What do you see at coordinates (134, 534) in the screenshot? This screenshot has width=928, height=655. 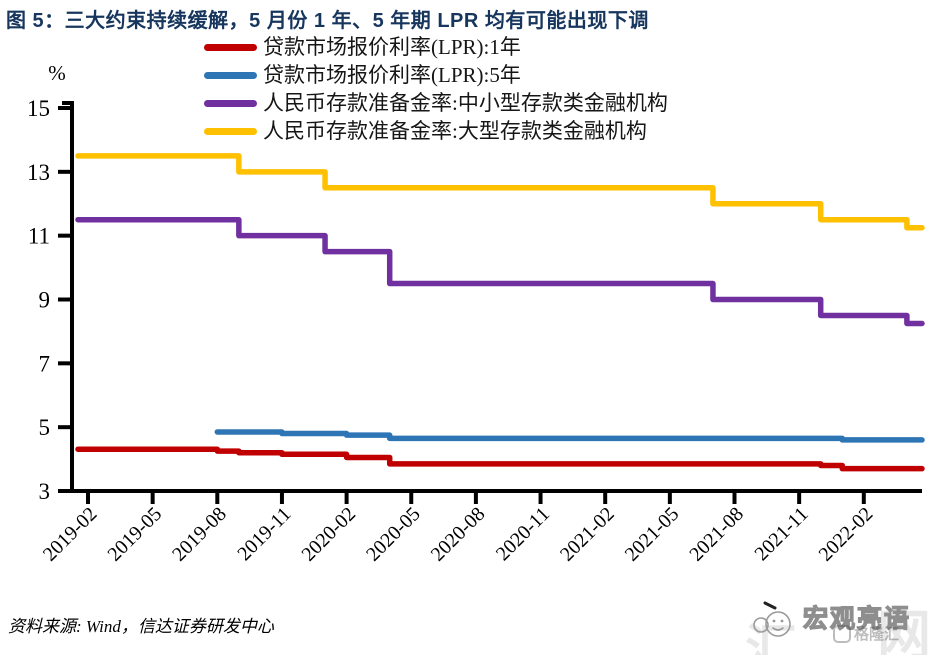 I see `x-tick-label: 2019-05` at bounding box center [134, 534].